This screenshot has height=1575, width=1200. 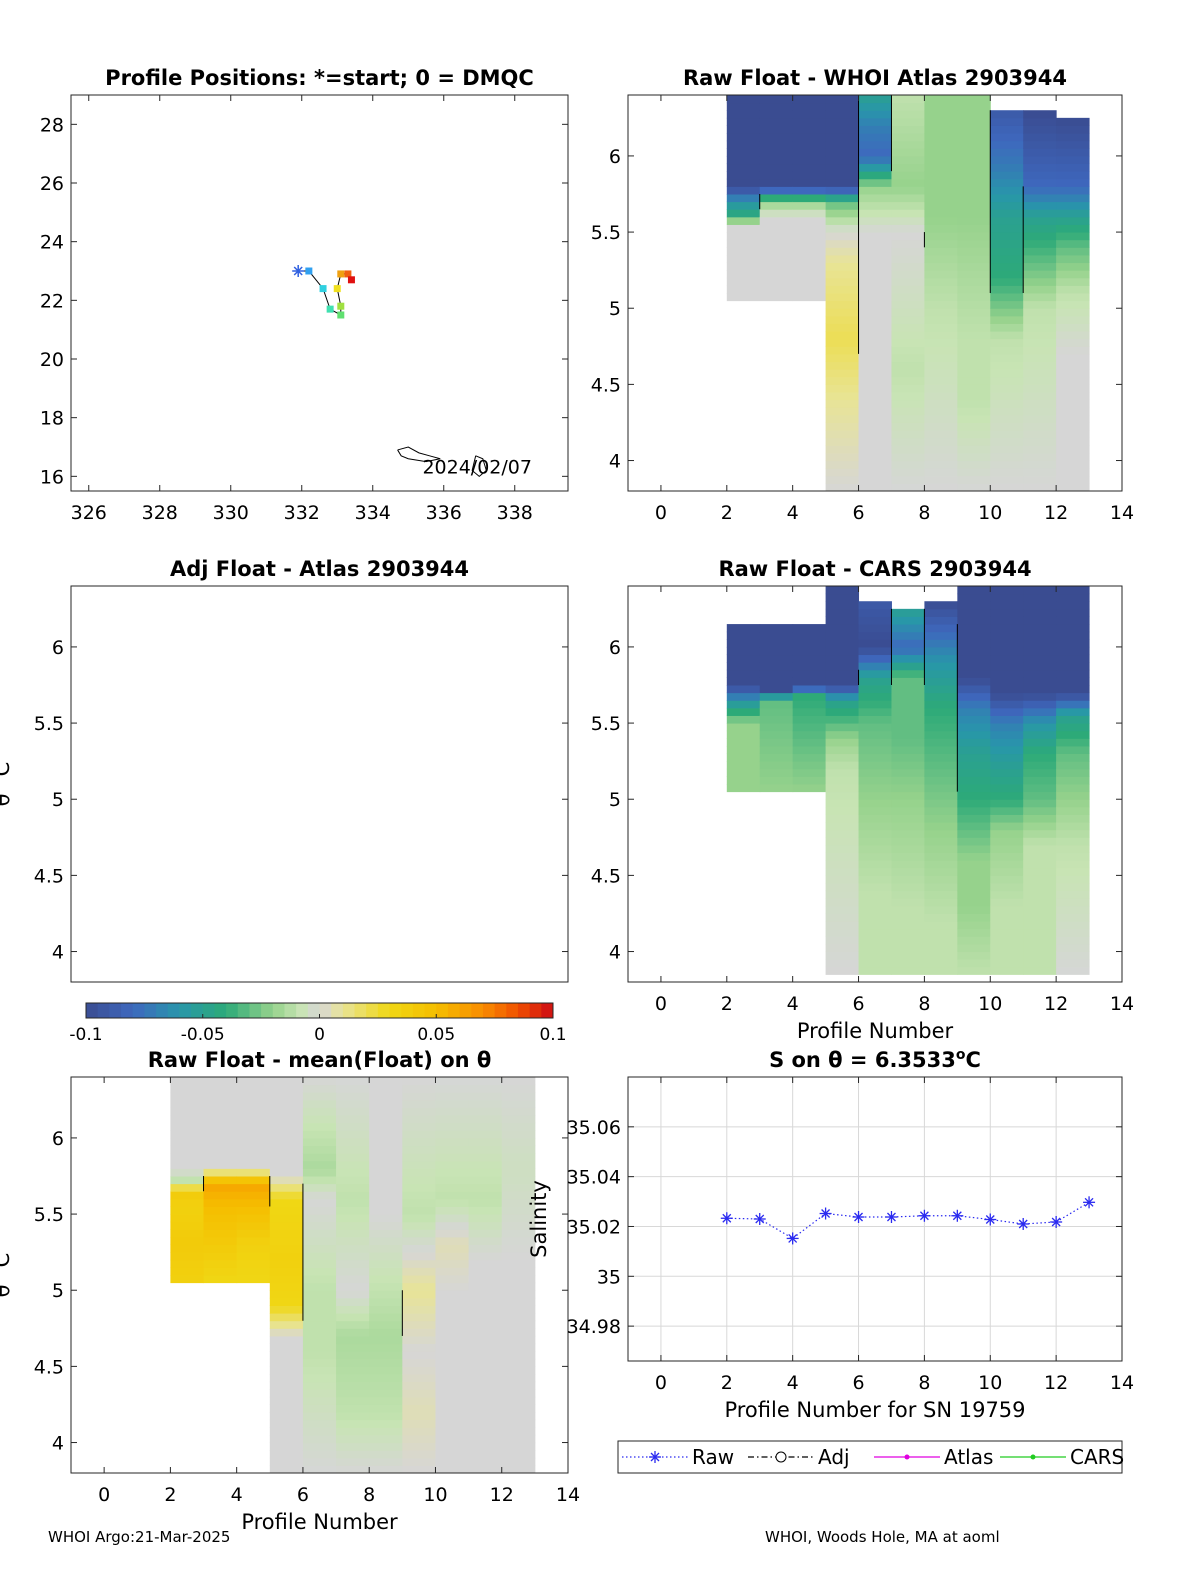 What do you see at coordinates (968, 1457) in the screenshot?
I see `legend-label-atlas: Atlas` at bounding box center [968, 1457].